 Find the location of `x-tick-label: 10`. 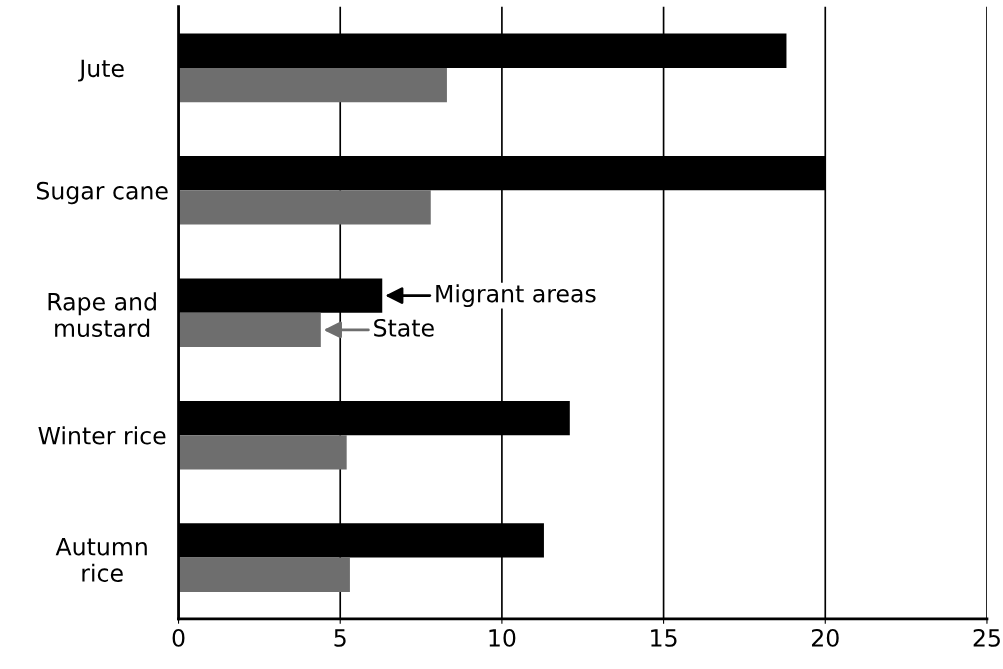

x-tick-label: 10 is located at coordinates (502, 637).